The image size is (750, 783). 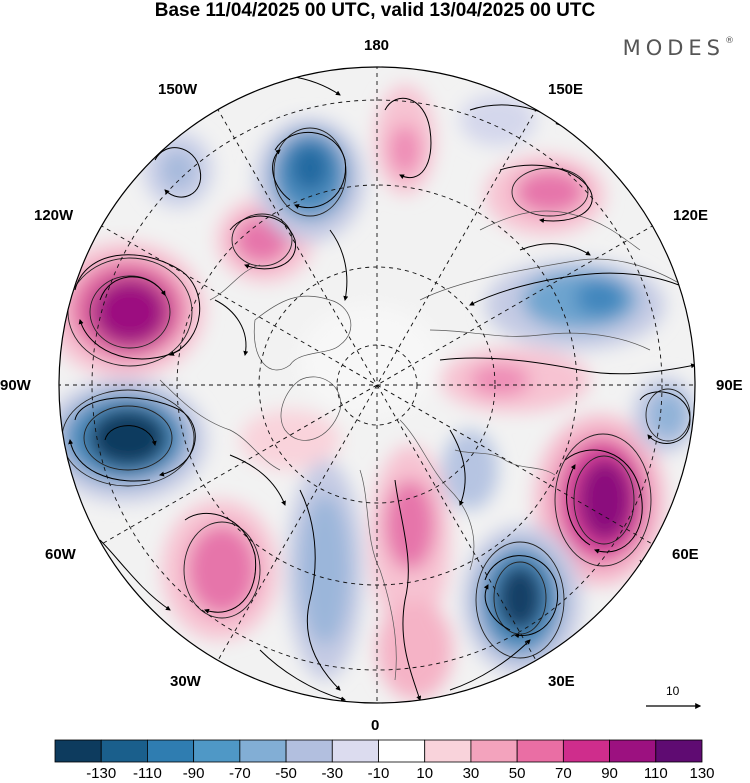 What do you see at coordinates (332, 773) in the screenshot?
I see `colorbar-tick-label: -30` at bounding box center [332, 773].